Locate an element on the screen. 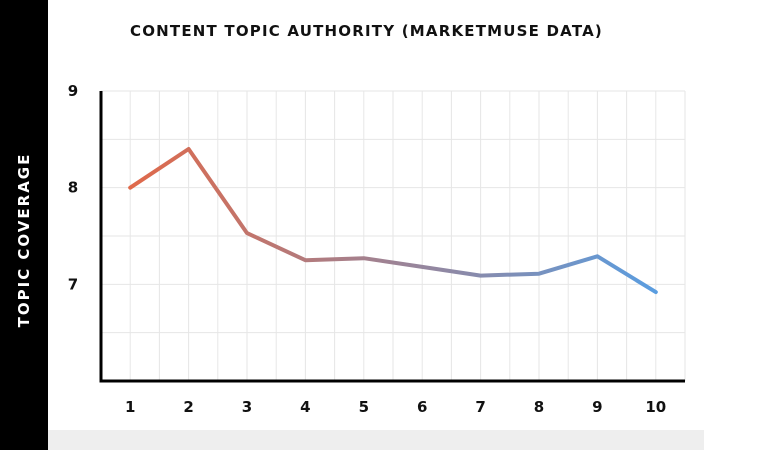  y-tick-label: 7 is located at coordinates (73, 284).